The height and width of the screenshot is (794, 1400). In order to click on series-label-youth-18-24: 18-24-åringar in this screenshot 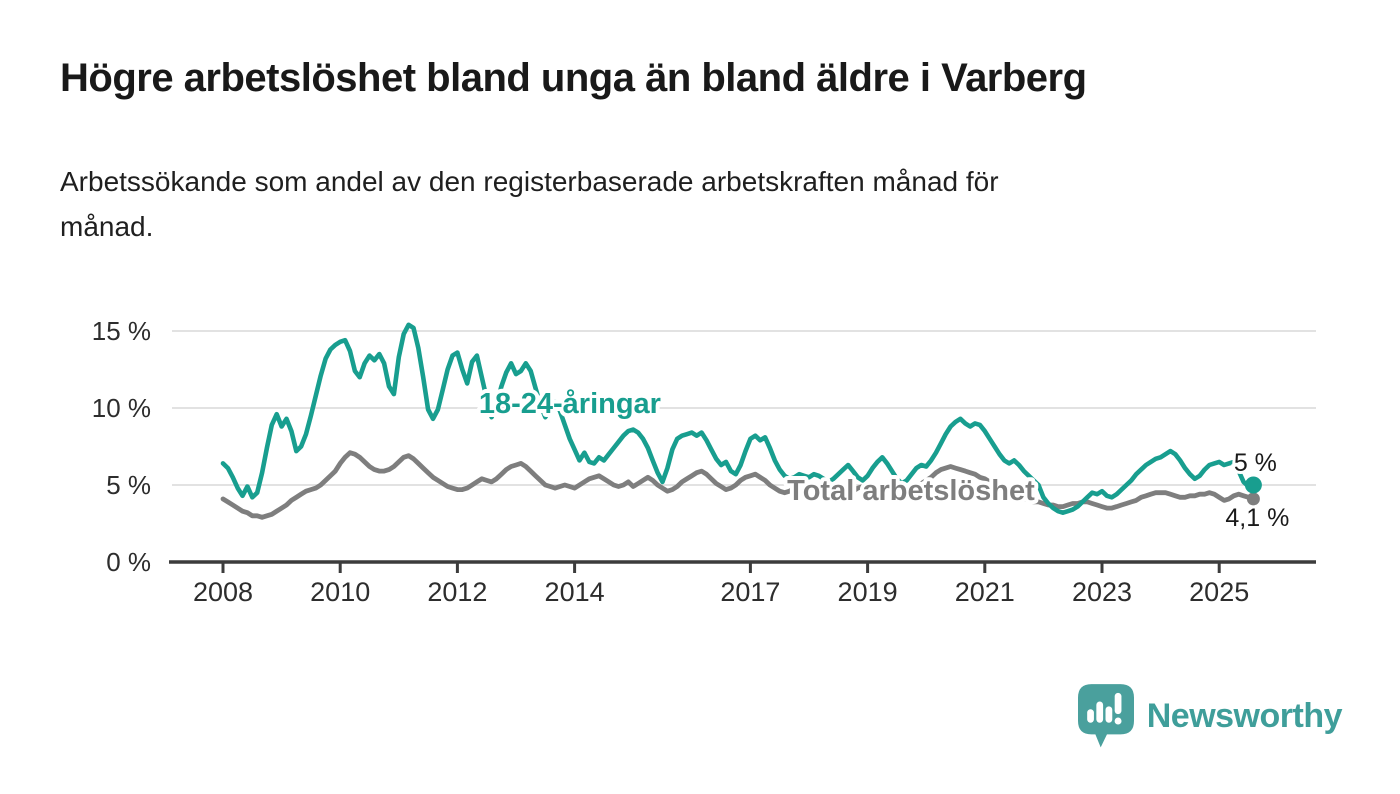, I will do `click(570, 404)`.